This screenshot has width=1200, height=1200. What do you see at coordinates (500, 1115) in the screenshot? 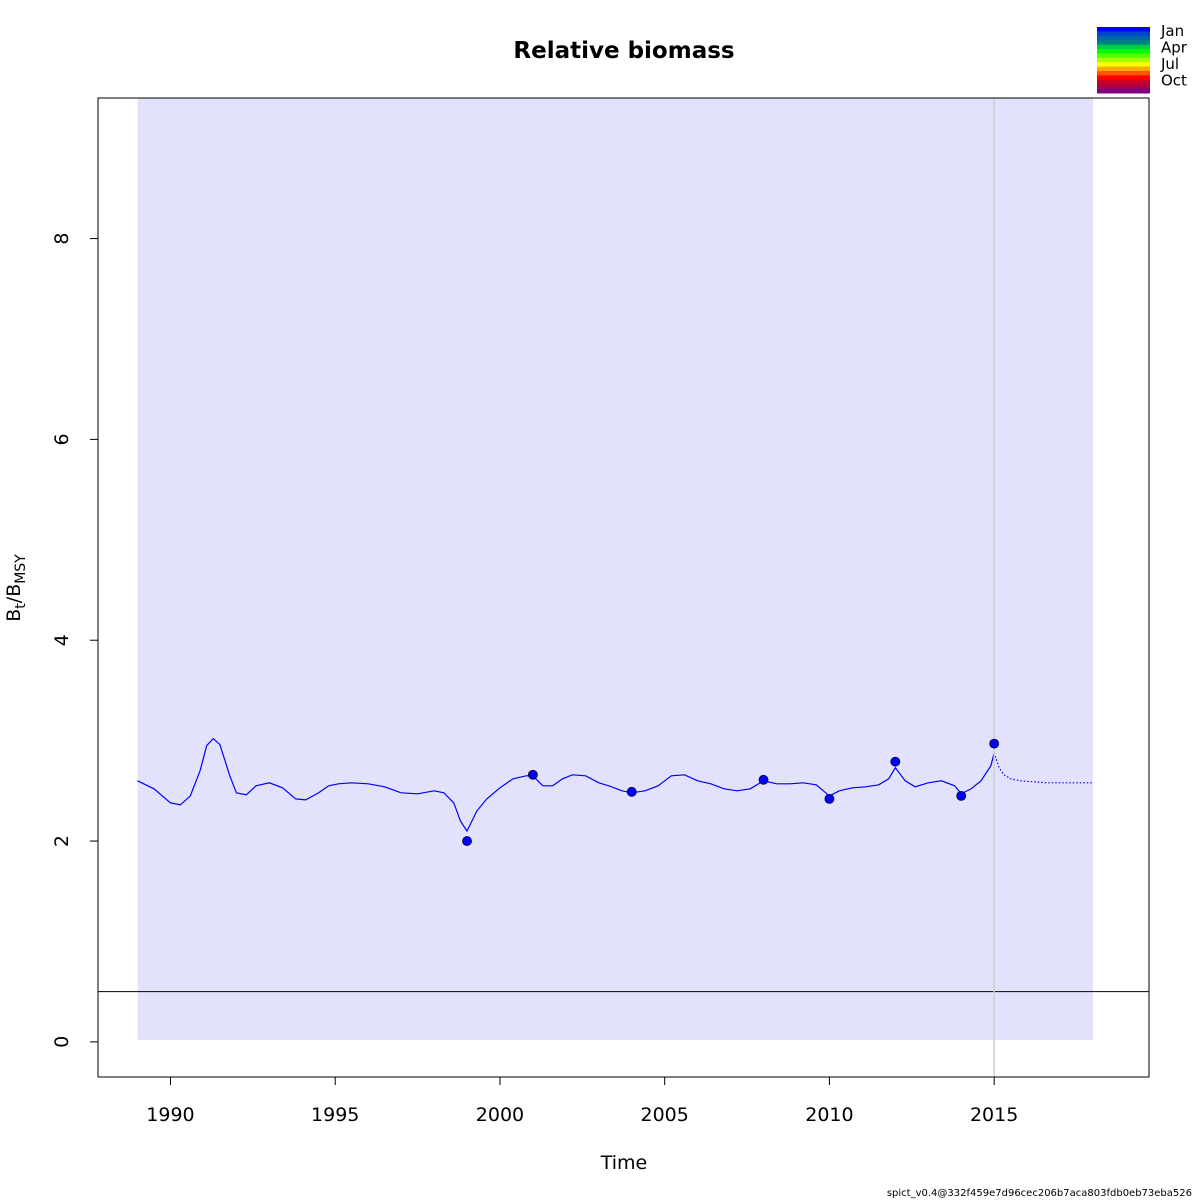
I see `x-tick-label: 2000` at bounding box center [500, 1115].